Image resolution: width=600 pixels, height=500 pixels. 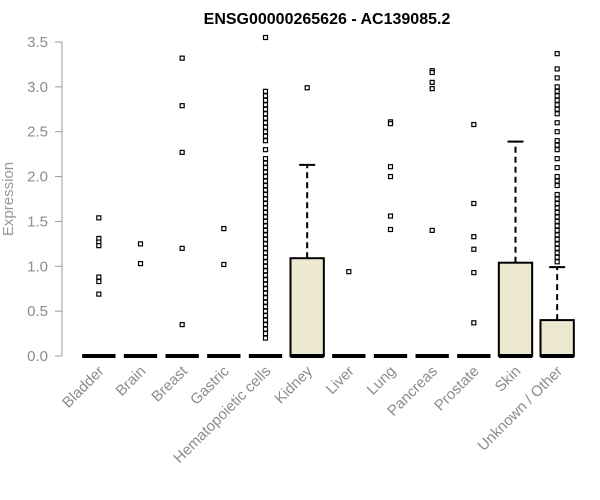 What do you see at coordinates (382, 381) in the screenshot?
I see `x-tick-label: Lung` at bounding box center [382, 381].